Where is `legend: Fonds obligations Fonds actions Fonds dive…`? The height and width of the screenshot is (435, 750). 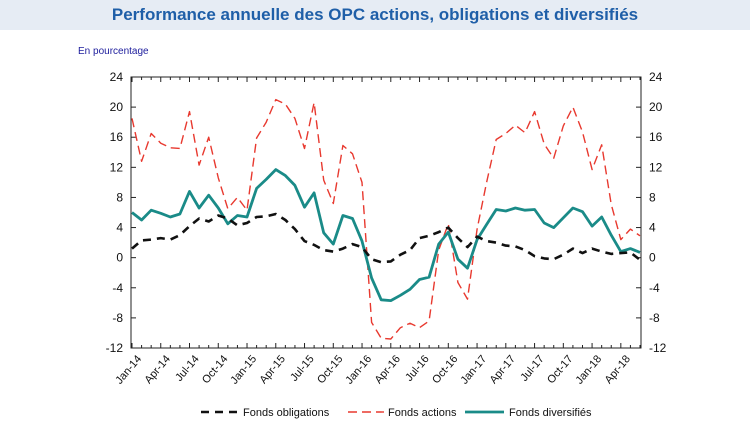 legend: Fonds obligations Fonds actions Fonds dive… is located at coordinates (396, 413).